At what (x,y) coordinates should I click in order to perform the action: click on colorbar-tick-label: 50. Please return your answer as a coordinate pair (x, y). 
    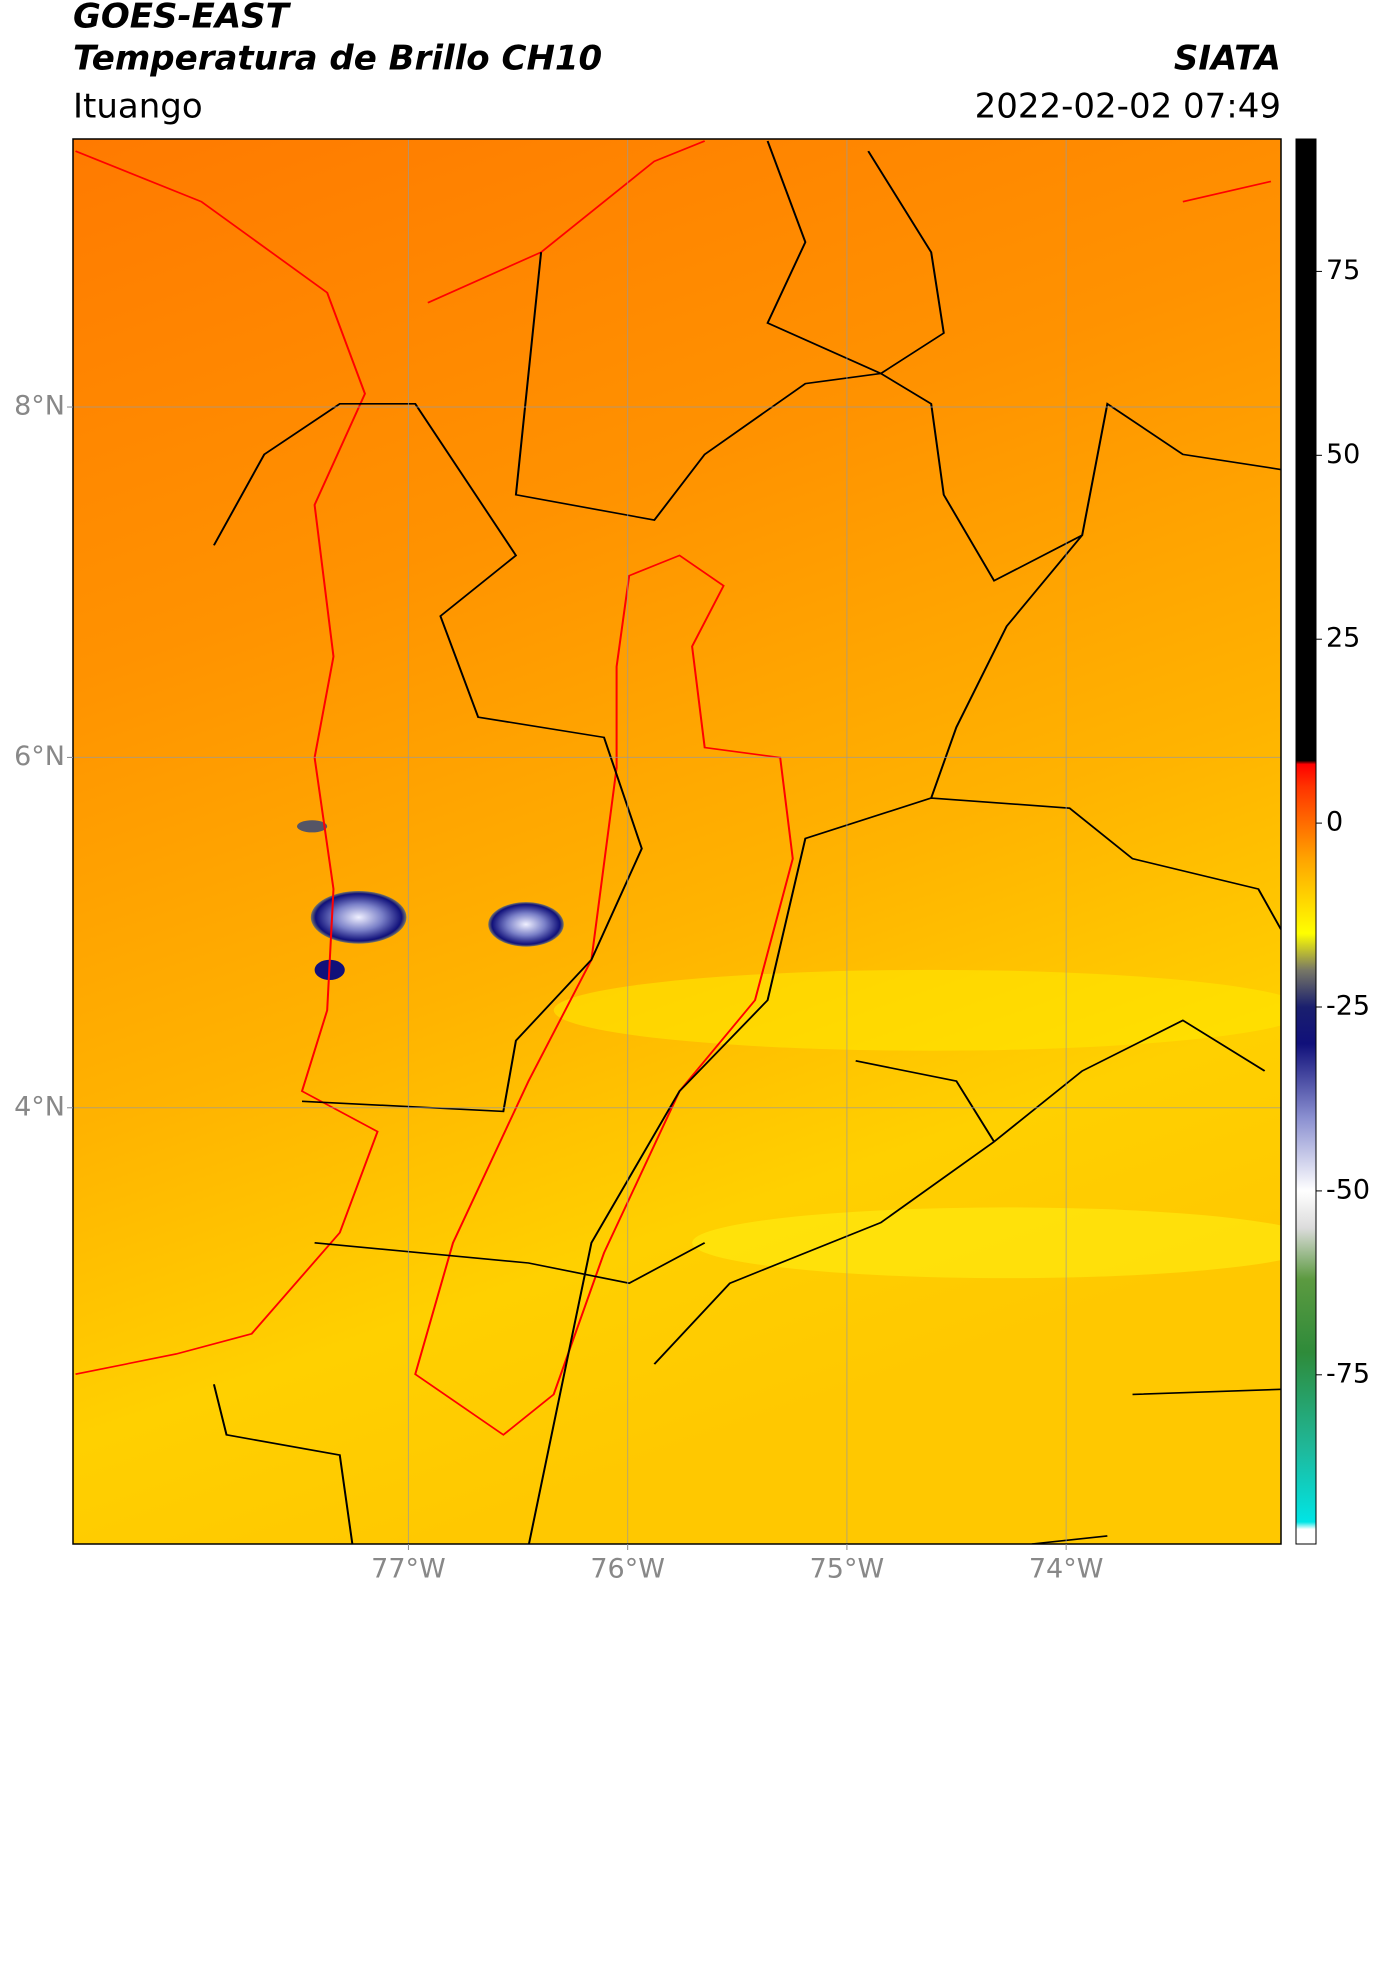
    Looking at the image, I should click on (1343, 454).